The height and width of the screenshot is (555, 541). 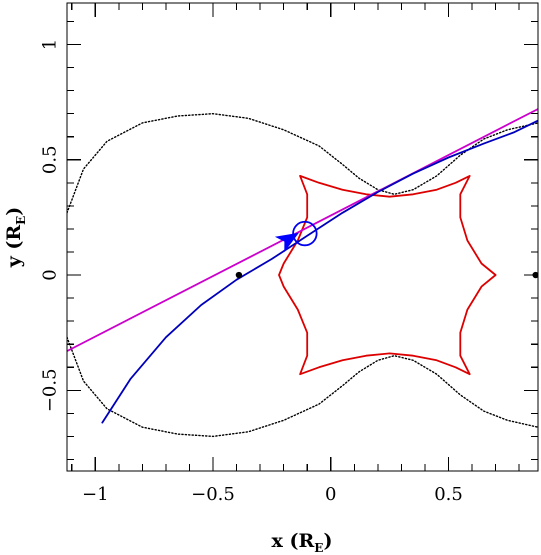 I want to click on direction-arrow, so click(x=286, y=242).